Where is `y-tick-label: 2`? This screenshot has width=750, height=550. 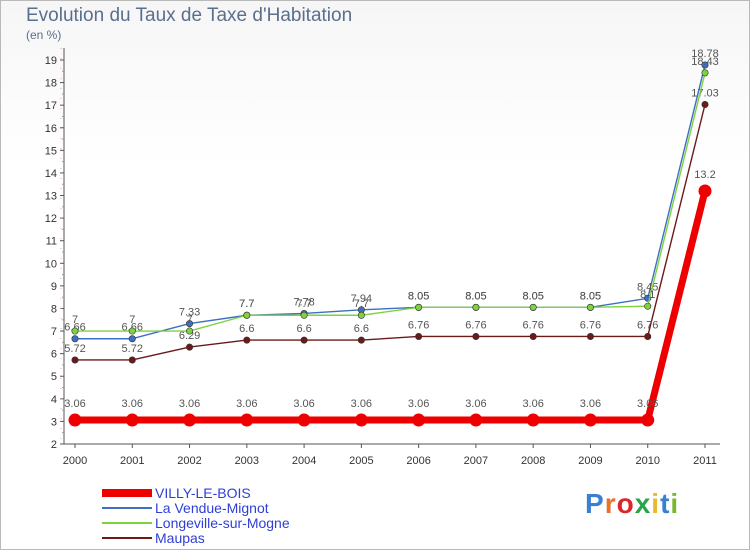 y-tick-label: 2 is located at coordinates (54, 445).